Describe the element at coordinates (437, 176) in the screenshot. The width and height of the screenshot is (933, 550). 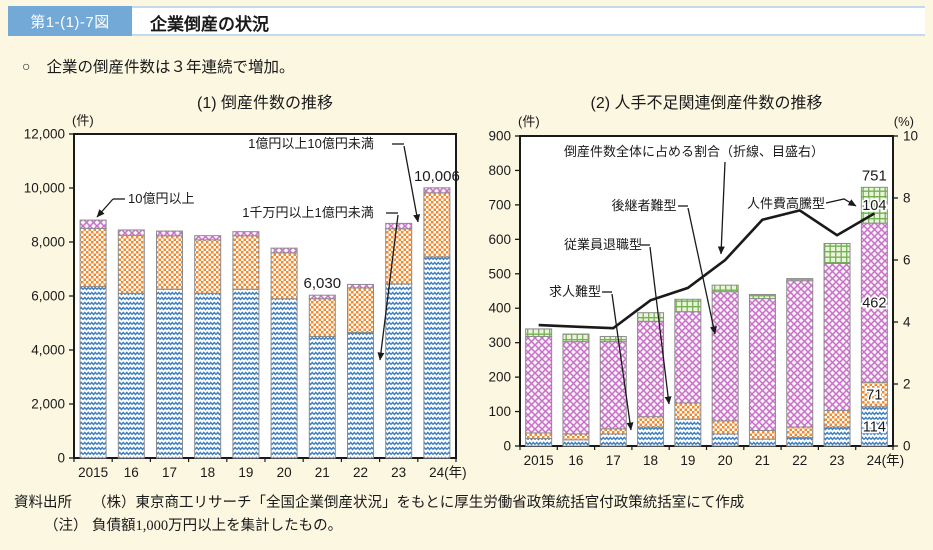
I see `bar-value-label: 10,006` at that location.